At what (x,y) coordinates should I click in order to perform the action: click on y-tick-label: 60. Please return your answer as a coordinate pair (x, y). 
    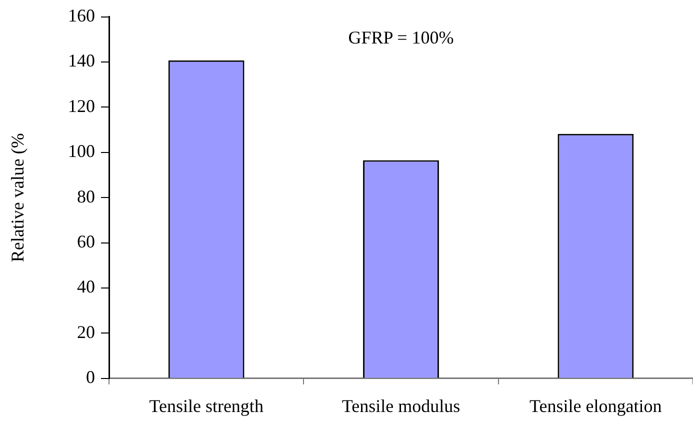
    Looking at the image, I should click on (86, 242).